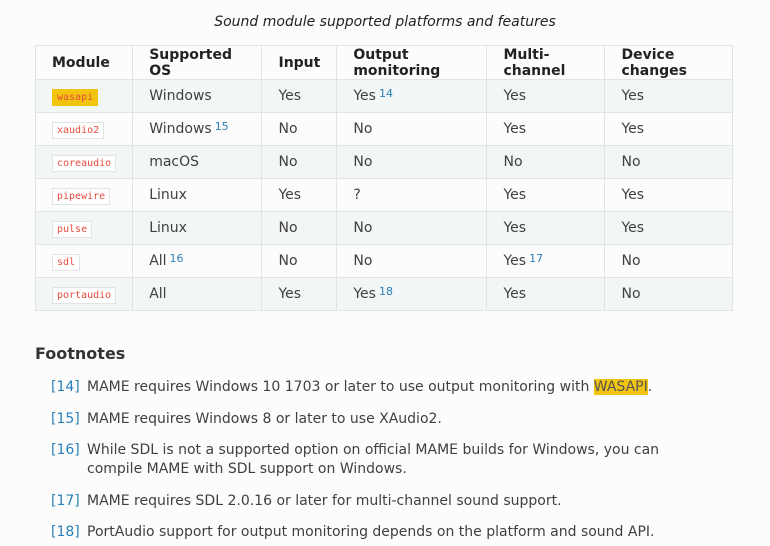 This screenshot has width=770, height=546. I want to click on cell-os: Windows 15, so click(197, 129).